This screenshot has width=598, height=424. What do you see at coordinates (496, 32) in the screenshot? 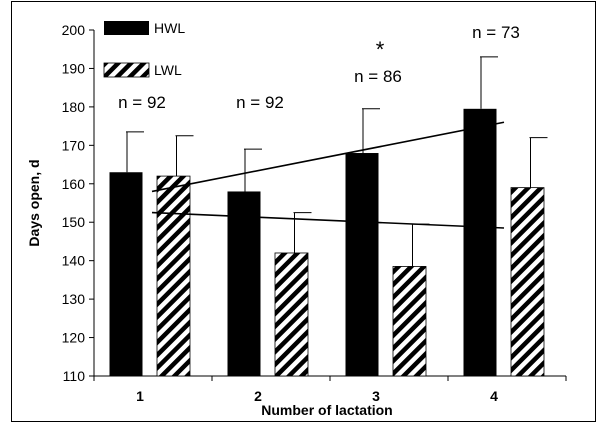
I see `sample-size-label: n = 73` at bounding box center [496, 32].